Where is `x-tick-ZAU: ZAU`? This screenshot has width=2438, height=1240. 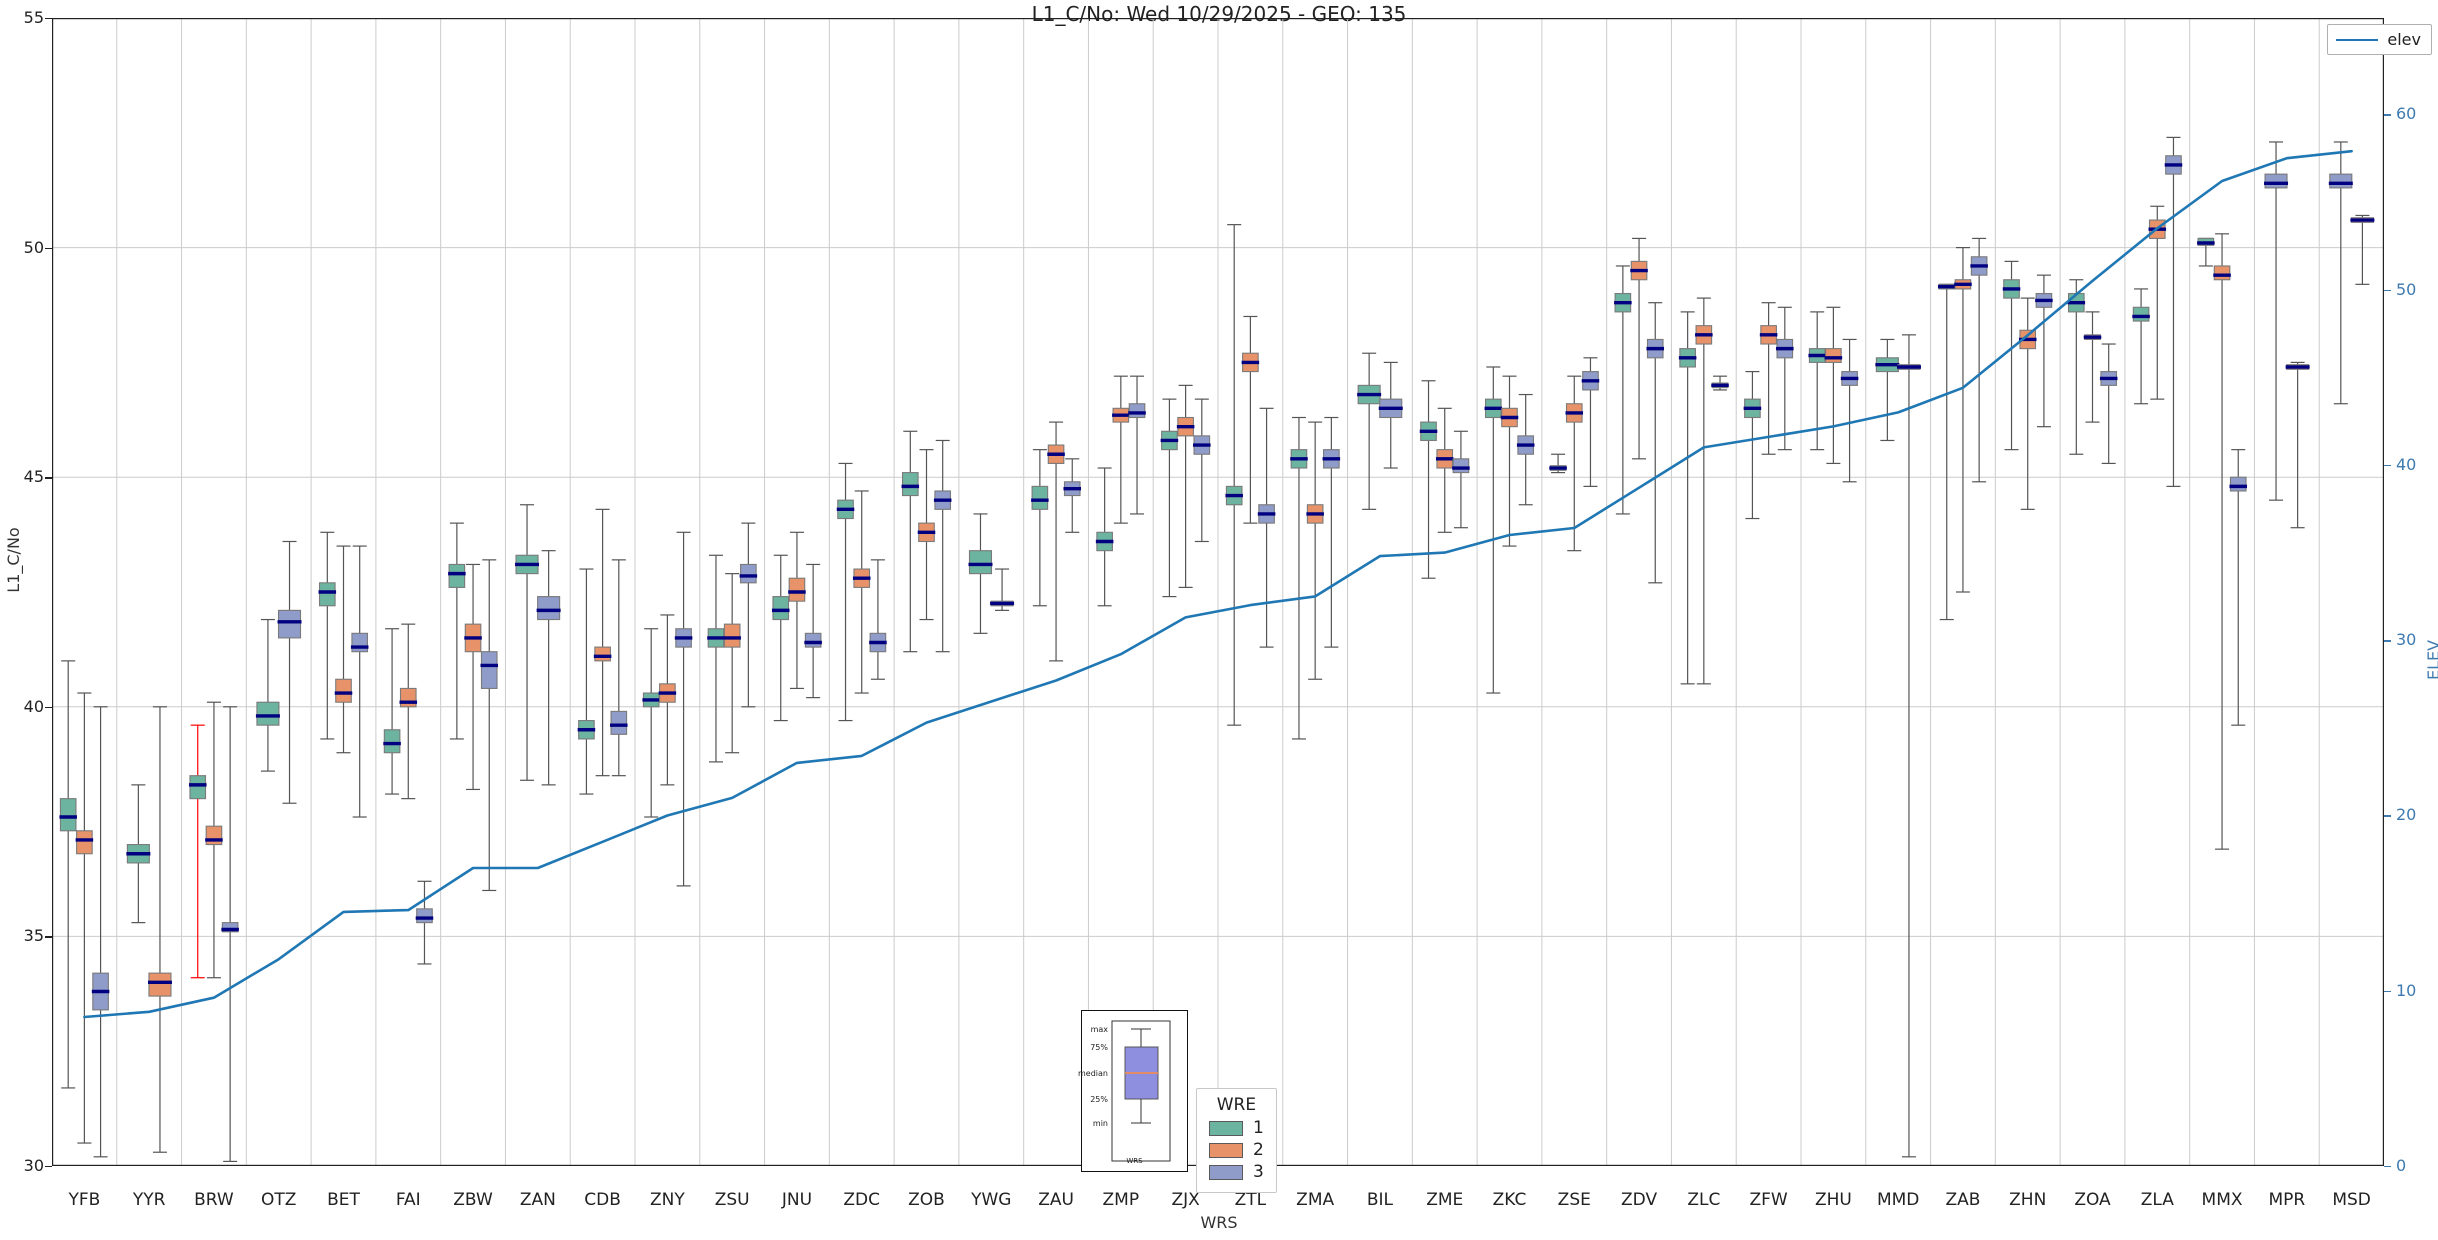
x-tick-ZAU: ZAU is located at coordinates (1056, 1200).